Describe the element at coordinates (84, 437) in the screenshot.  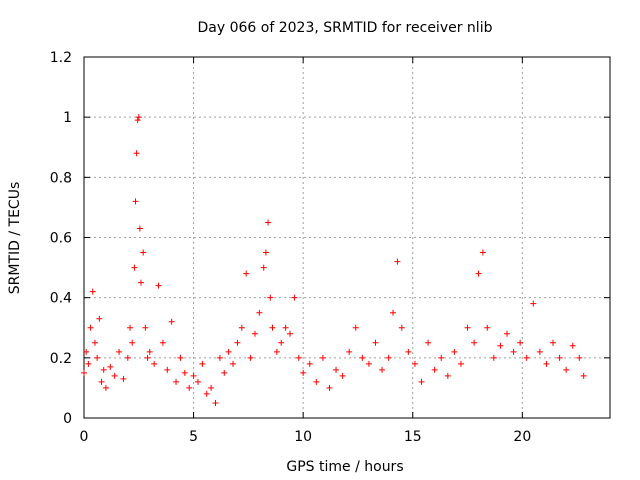
I see `x-tick-label: 0` at that location.